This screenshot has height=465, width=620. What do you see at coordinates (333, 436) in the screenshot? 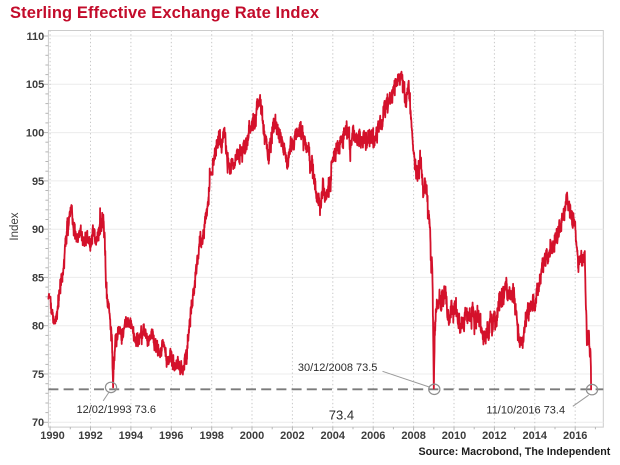
I see `svg-text: 2004` at bounding box center [333, 436].